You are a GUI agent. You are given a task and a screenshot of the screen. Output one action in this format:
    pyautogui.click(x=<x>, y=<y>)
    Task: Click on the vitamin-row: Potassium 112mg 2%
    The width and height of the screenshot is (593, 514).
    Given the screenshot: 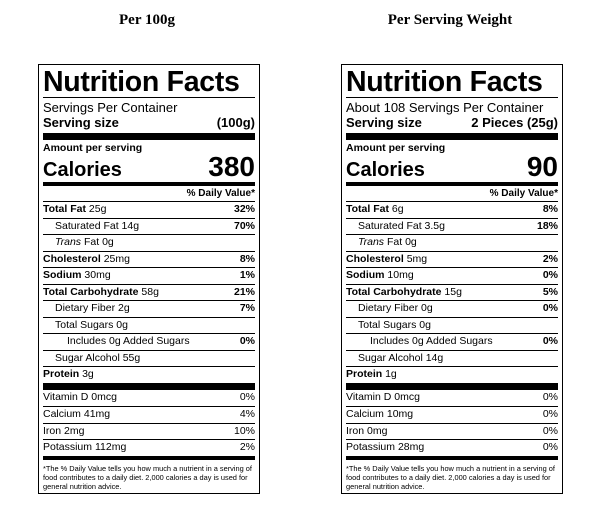 What is the action you would take?
    pyautogui.click(x=149, y=447)
    